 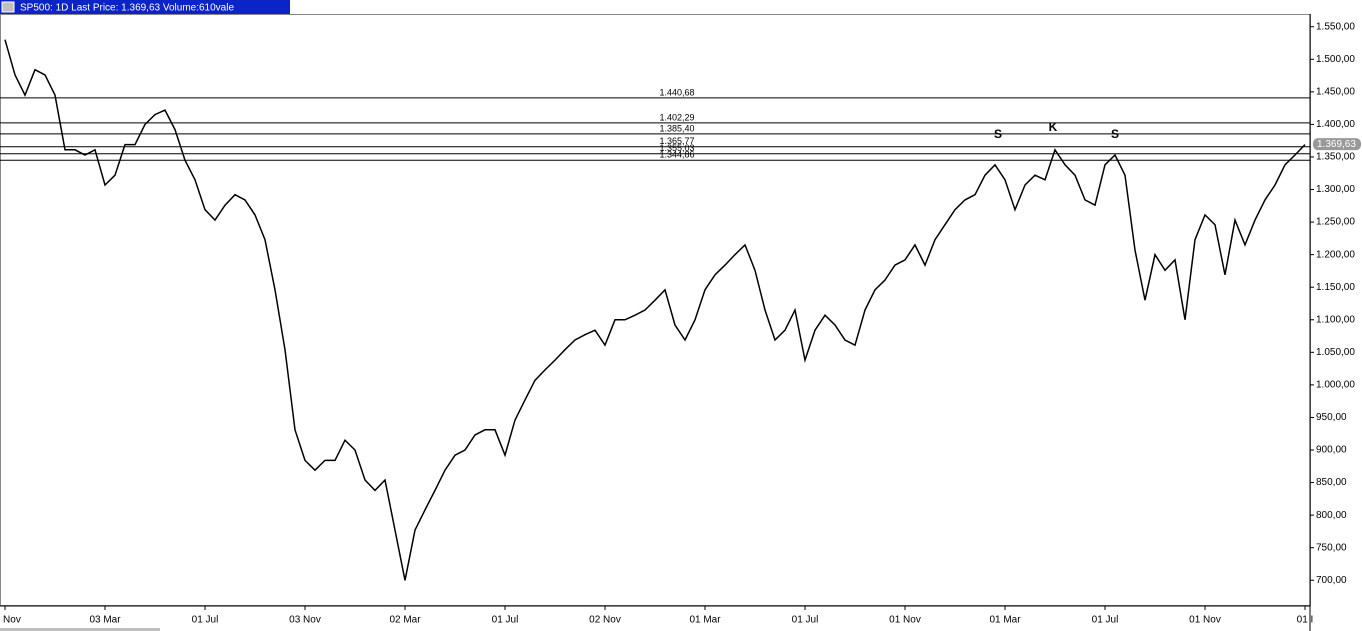 I want to click on pattern-annotation: K, so click(x=1053, y=127).